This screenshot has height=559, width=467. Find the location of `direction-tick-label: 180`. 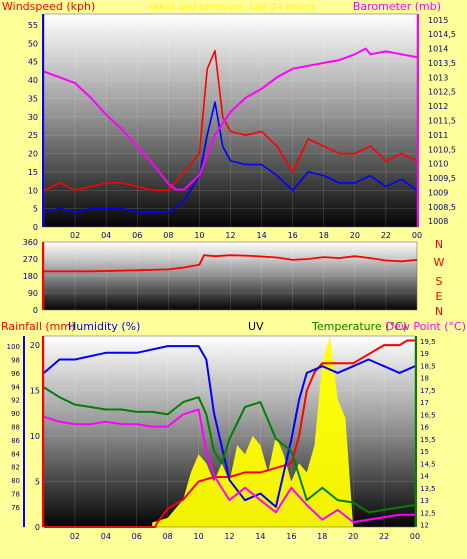

direction-tick-label: 180 is located at coordinates (30, 276).